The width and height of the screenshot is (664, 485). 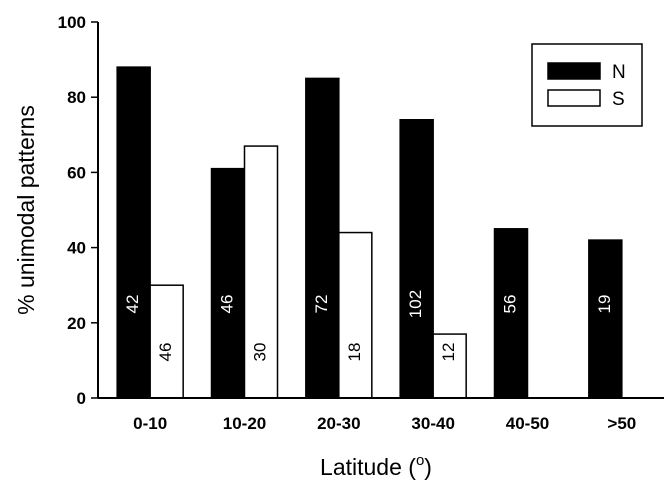 What do you see at coordinates (321, 304) in the screenshot?
I see `bar-count-label: 72` at bounding box center [321, 304].